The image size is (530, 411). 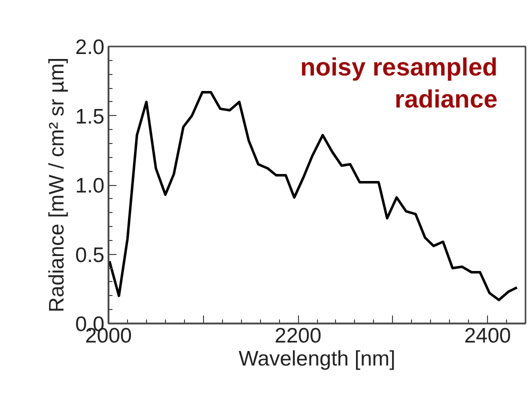 What do you see at coordinates (399, 84) in the screenshot?
I see `annotation: noisy resampled radiance` at bounding box center [399, 84].